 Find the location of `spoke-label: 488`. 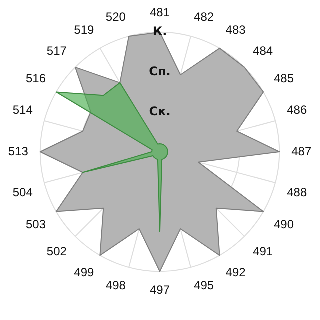

spoke-label: 488 is located at coordinates (297, 193).